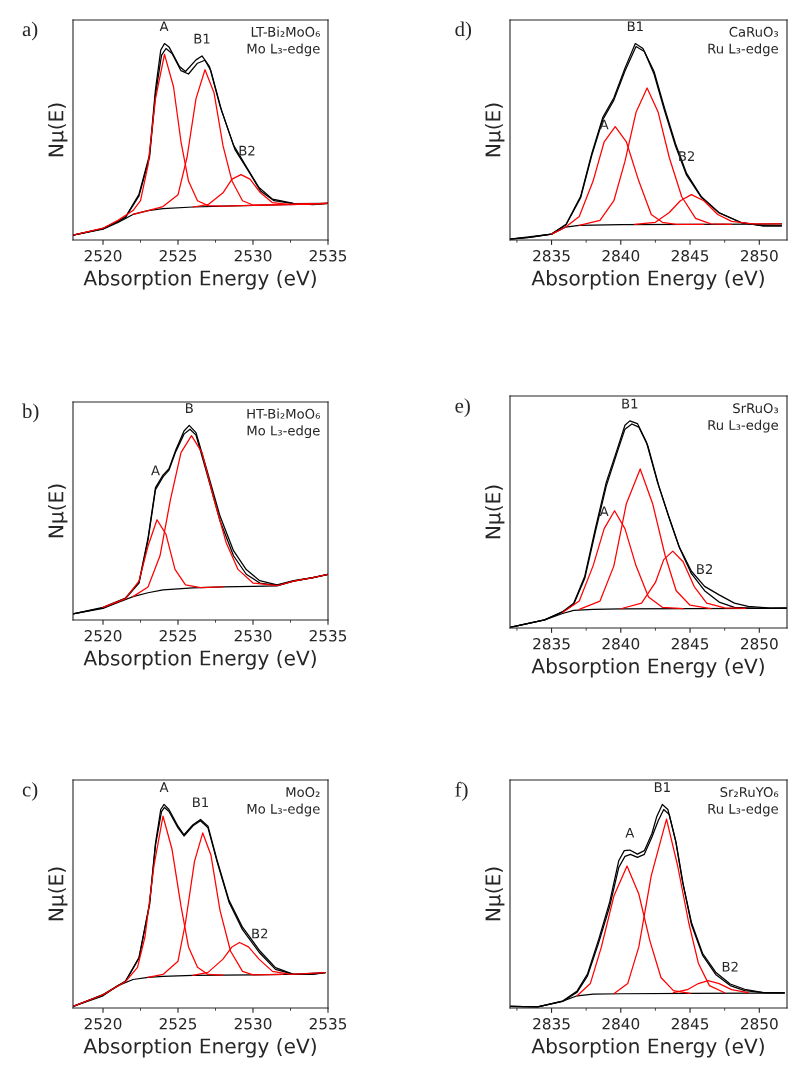 Image resolution: width=795 pixels, height=1074 pixels. I want to click on chart-title: f), so click(461, 791).